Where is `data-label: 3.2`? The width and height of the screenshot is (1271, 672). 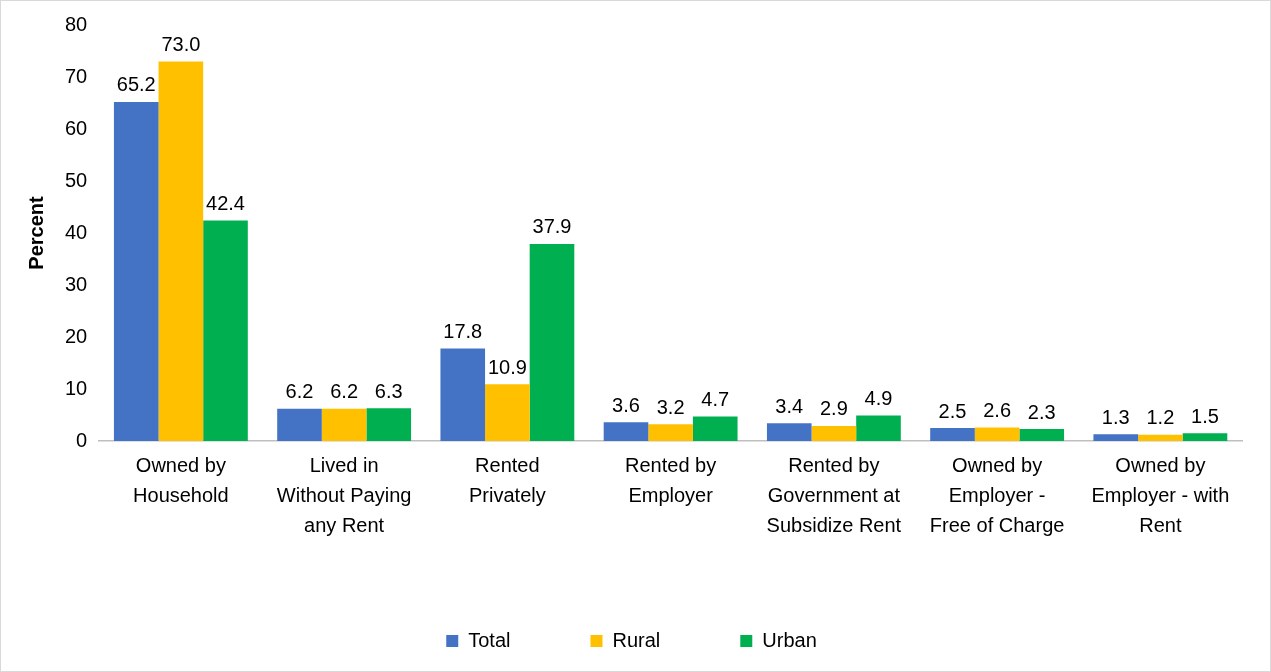 data-label: 3.2 is located at coordinates (670, 406).